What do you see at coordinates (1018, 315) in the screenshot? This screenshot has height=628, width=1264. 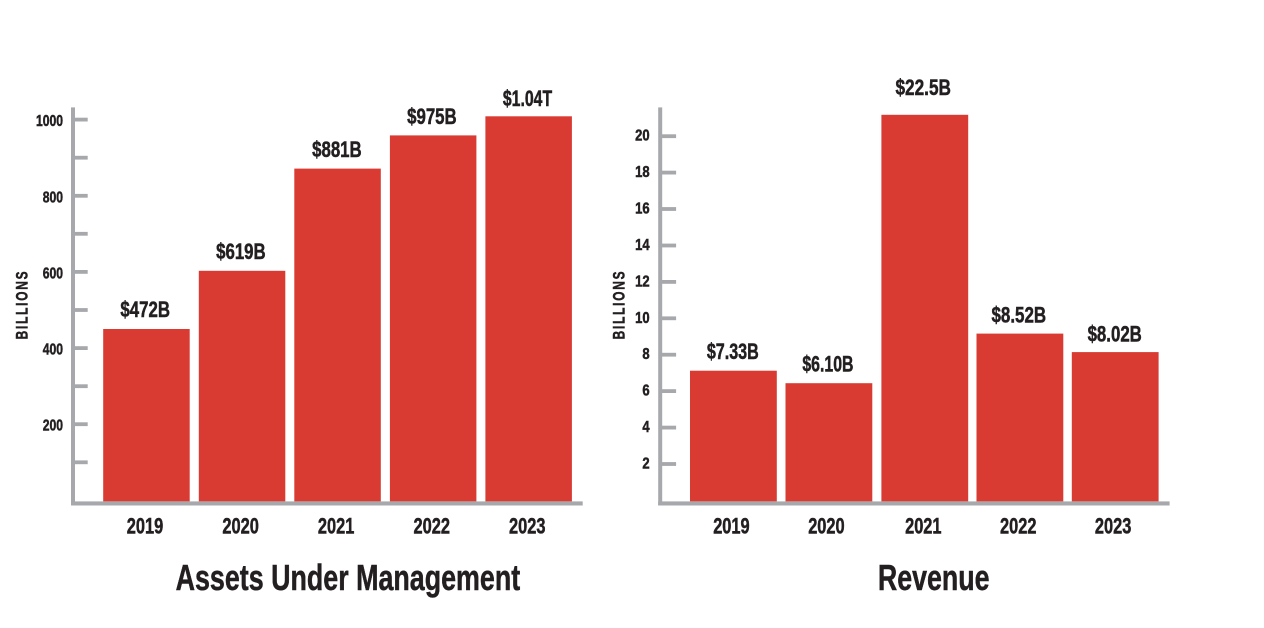 I see `svg-text: $8.52B` at bounding box center [1018, 315].